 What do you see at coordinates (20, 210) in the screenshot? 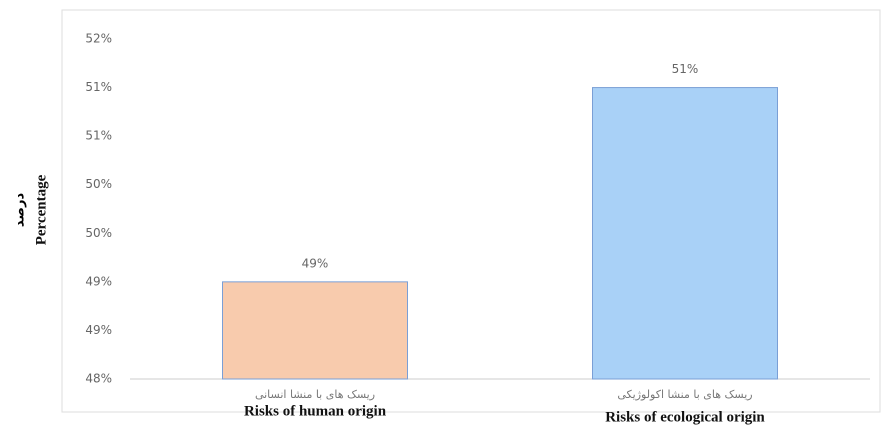
I see `y-label-local: درصد` at bounding box center [20, 210].